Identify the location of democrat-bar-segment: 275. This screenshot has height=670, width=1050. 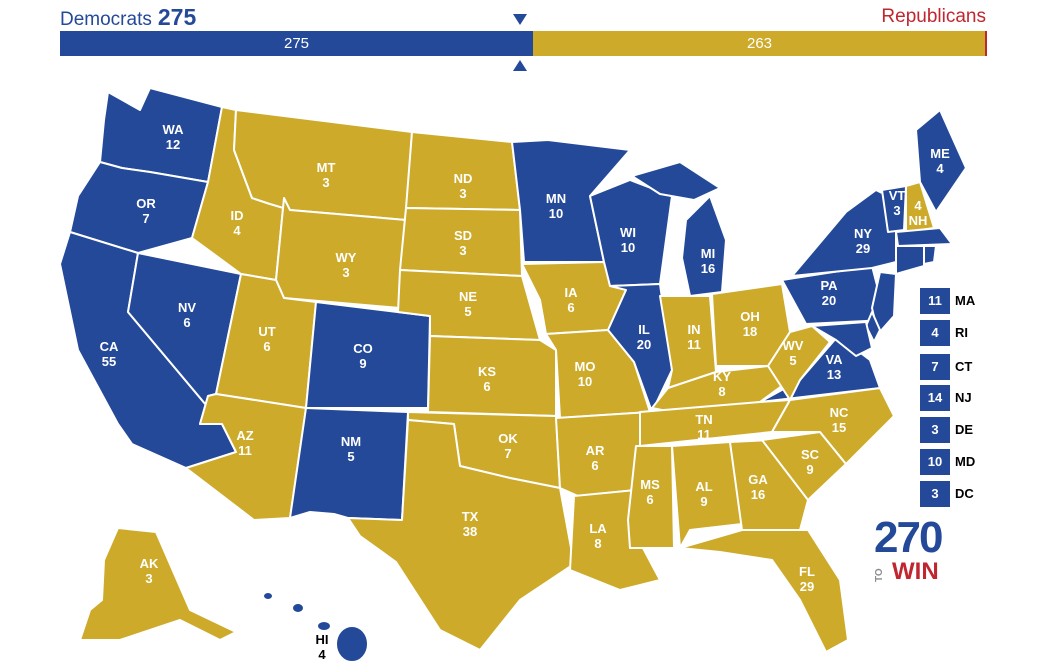
(296, 43).